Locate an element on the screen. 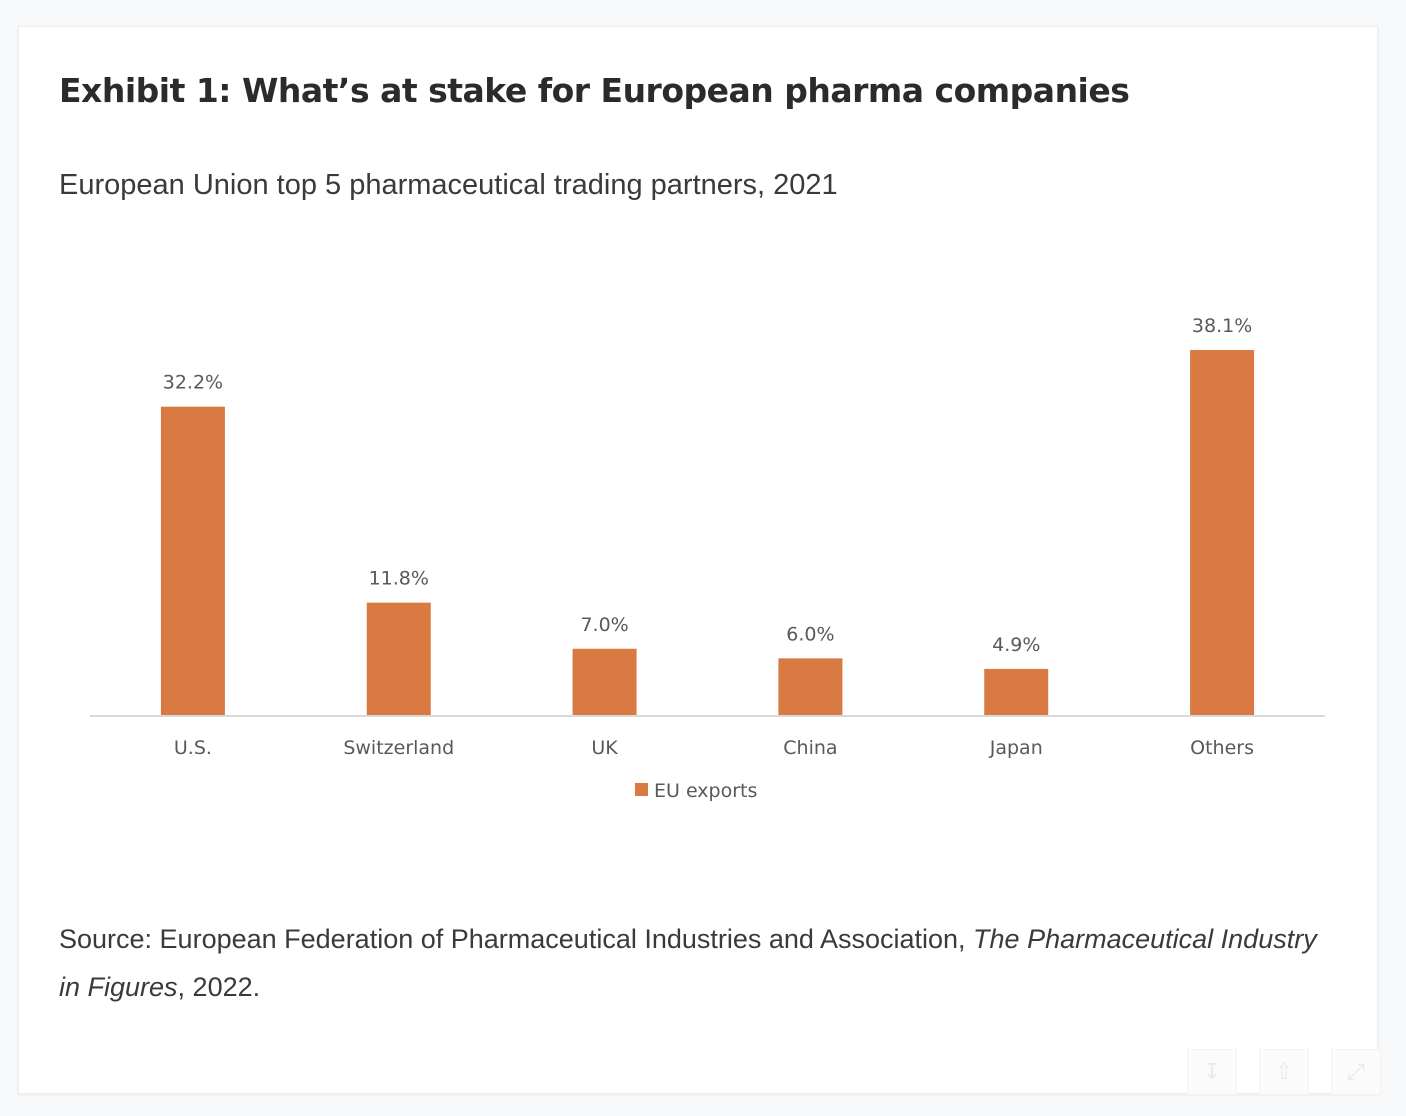  expand-button: ⤢ is located at coordinates (1356, 1072).